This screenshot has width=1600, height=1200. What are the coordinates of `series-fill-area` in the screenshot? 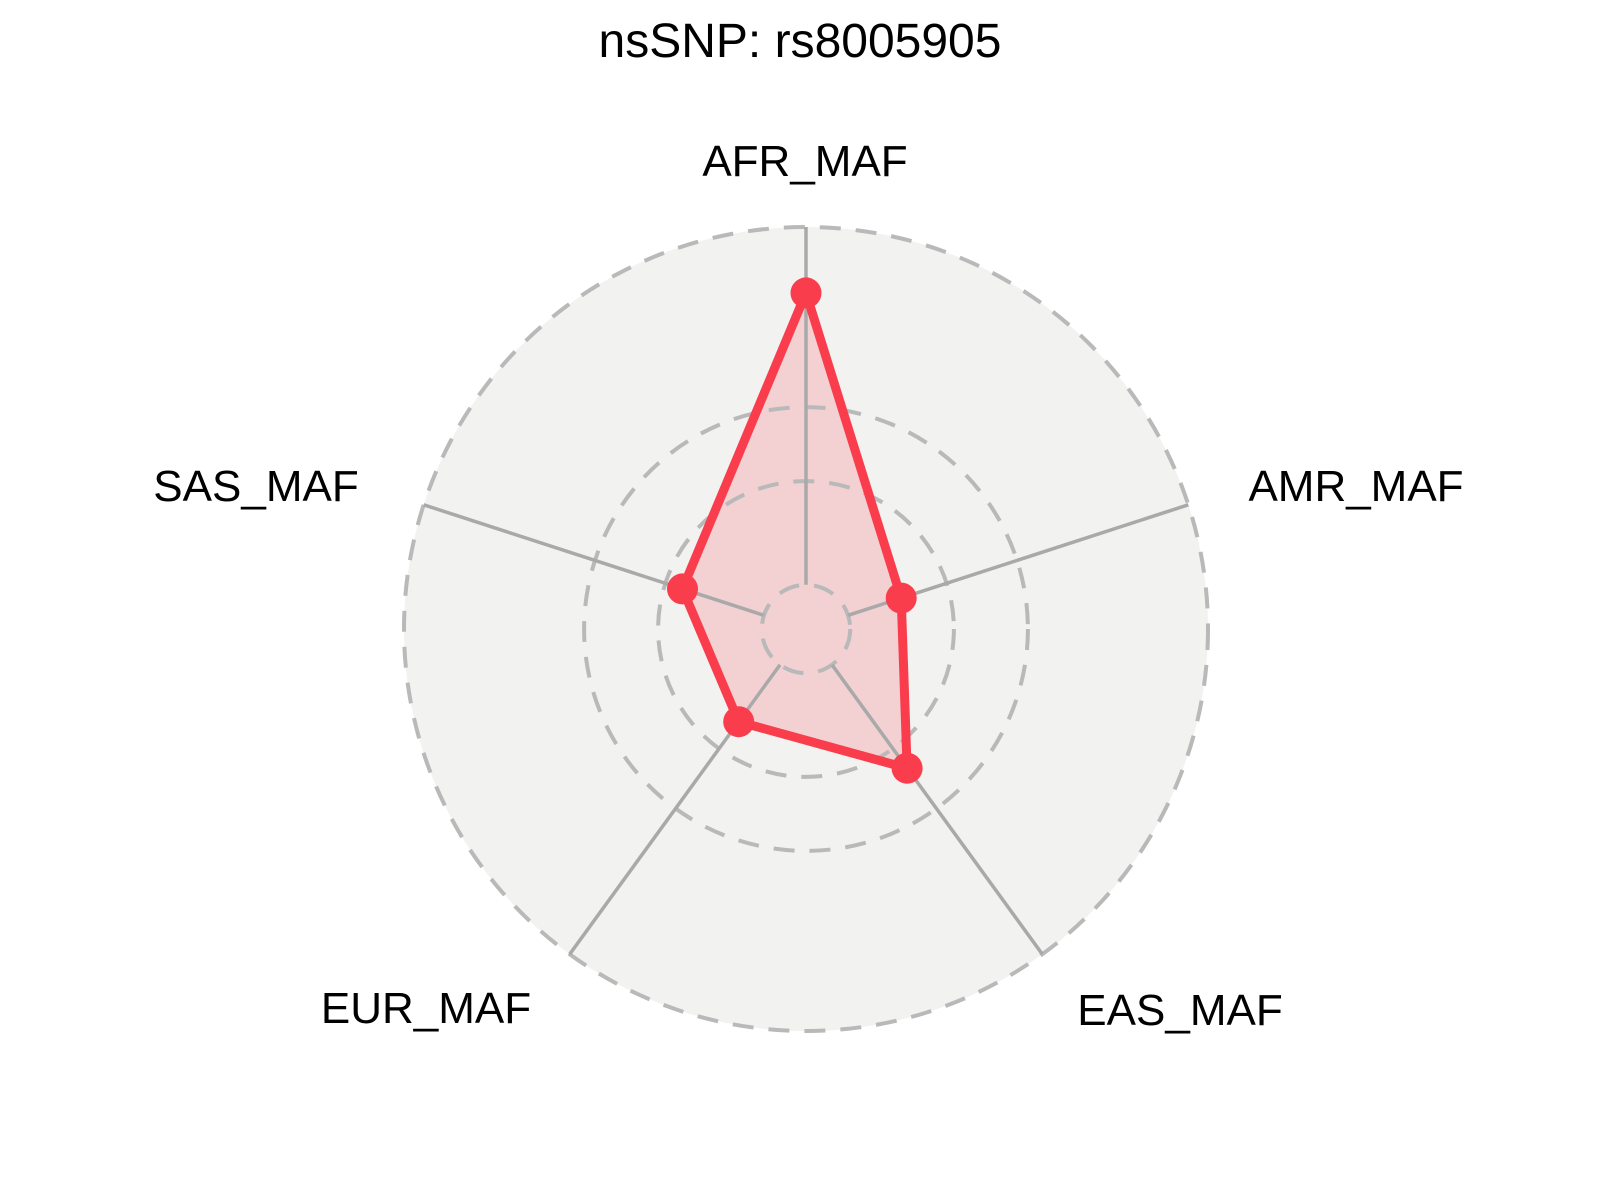 It's located at (795, 530).